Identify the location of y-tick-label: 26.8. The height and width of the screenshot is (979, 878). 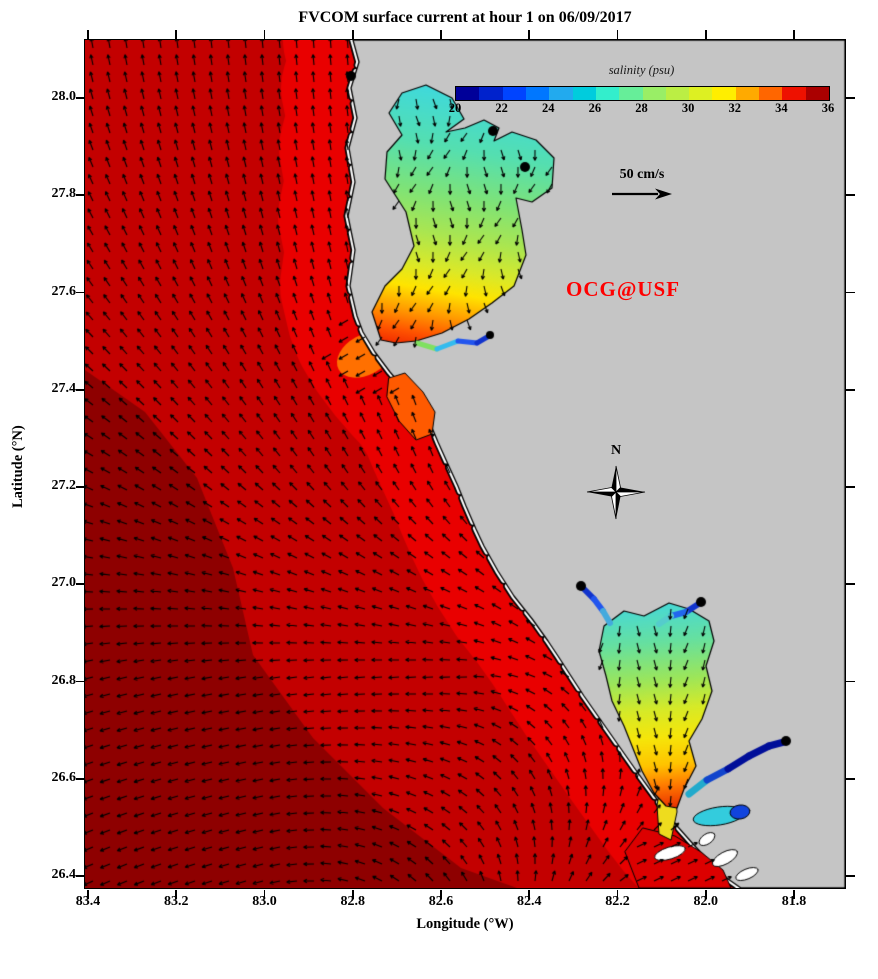
(64, 680).